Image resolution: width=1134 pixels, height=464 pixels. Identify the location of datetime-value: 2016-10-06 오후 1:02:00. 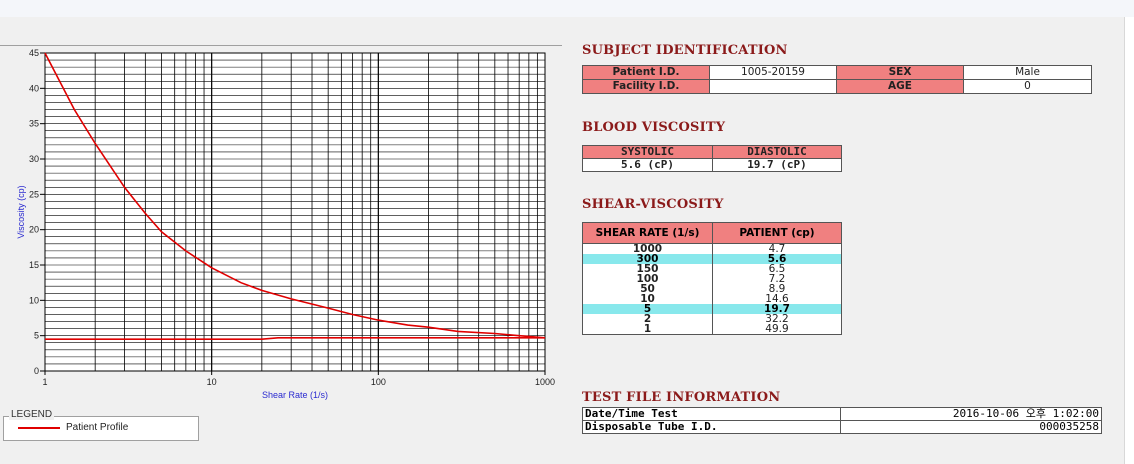
(971, 414).